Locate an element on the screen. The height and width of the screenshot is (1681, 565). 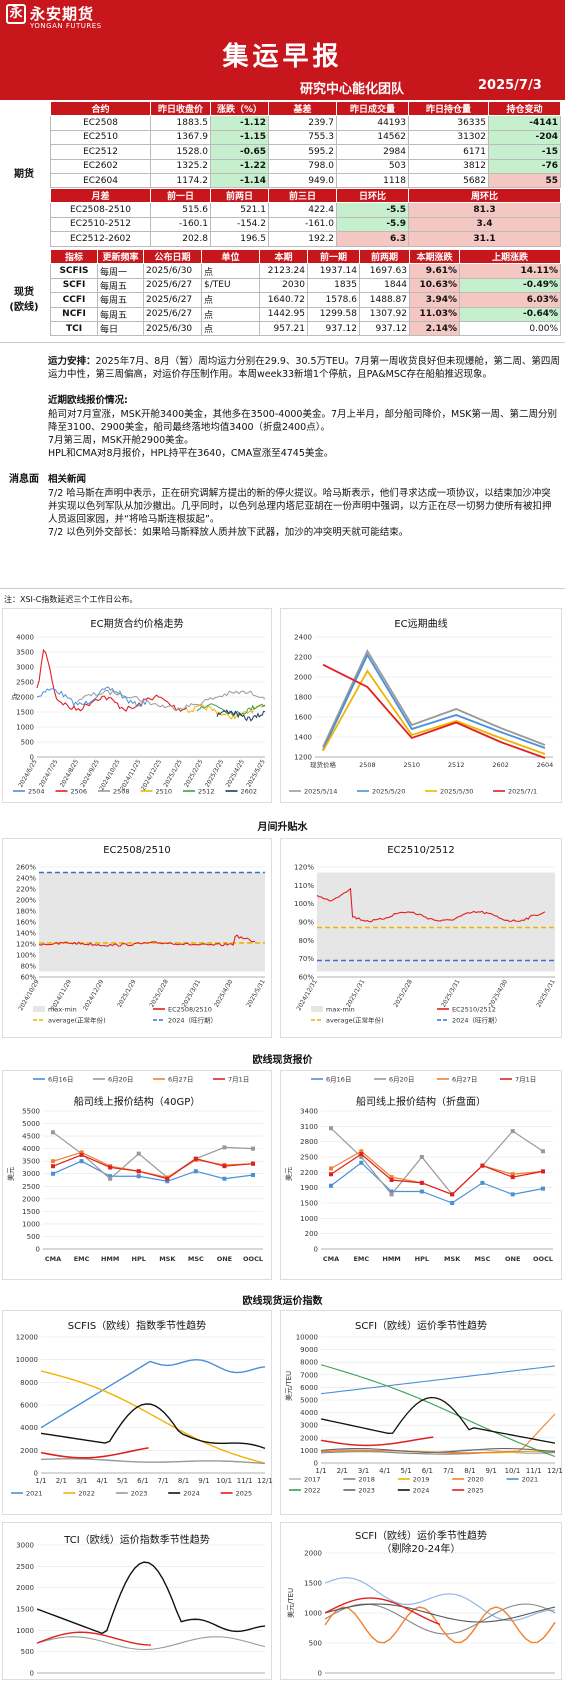
x-tick-label: 2025/3/31 is located at coordinates (451, 993).